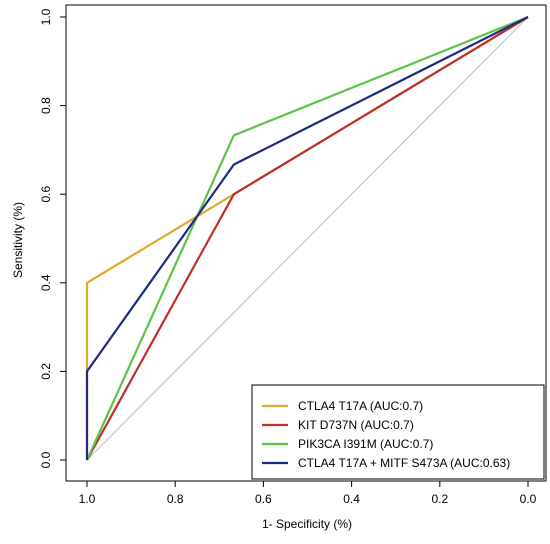  What do you see at coordinates (53, 238) in the screenshot?
I see `y-axis: 0.0 0.2 0.4 0.6 0.8 1.0` at bounding box center [53, 238].